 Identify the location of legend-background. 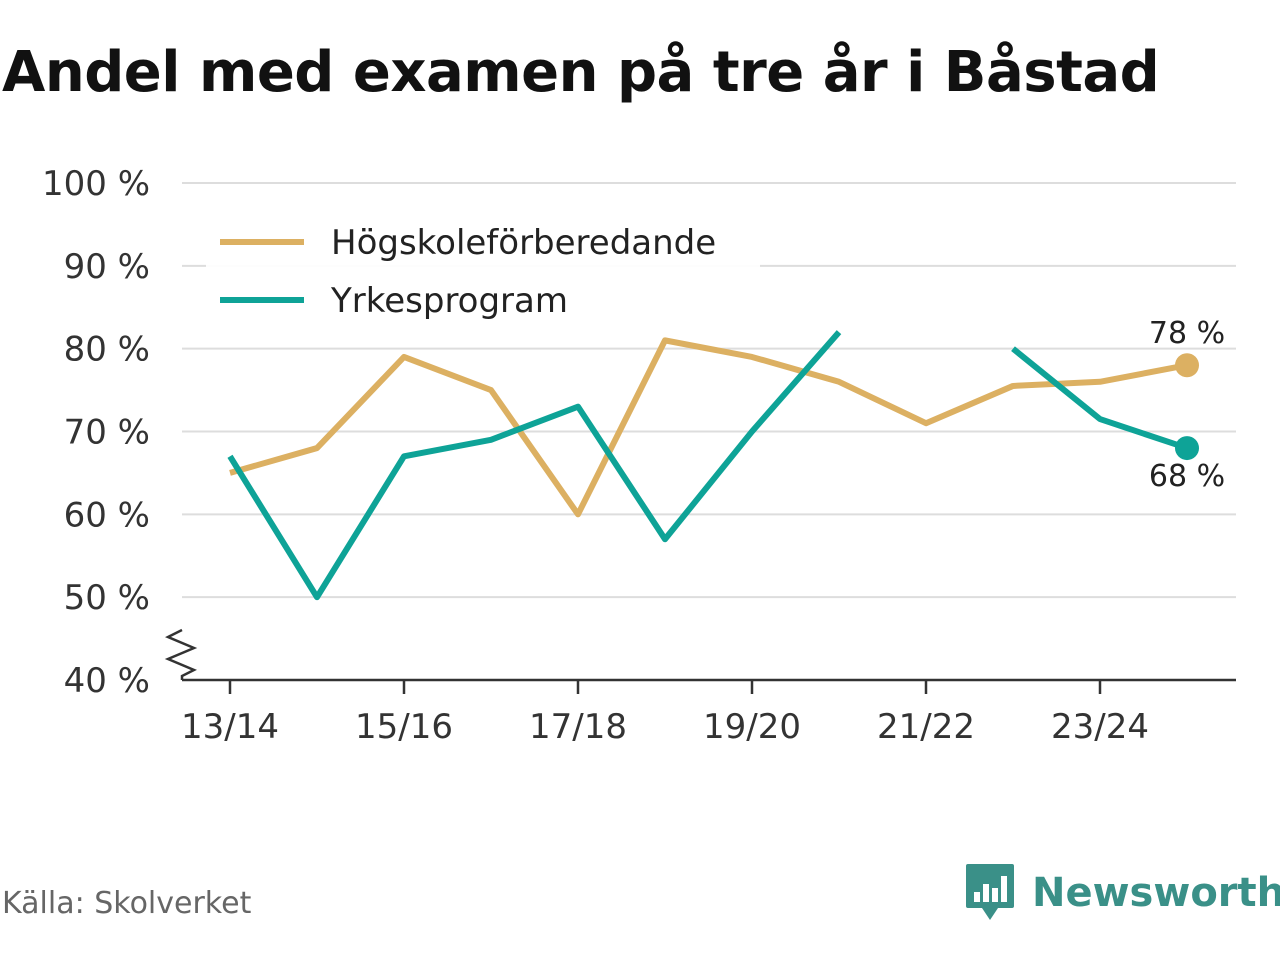
(483, 272).